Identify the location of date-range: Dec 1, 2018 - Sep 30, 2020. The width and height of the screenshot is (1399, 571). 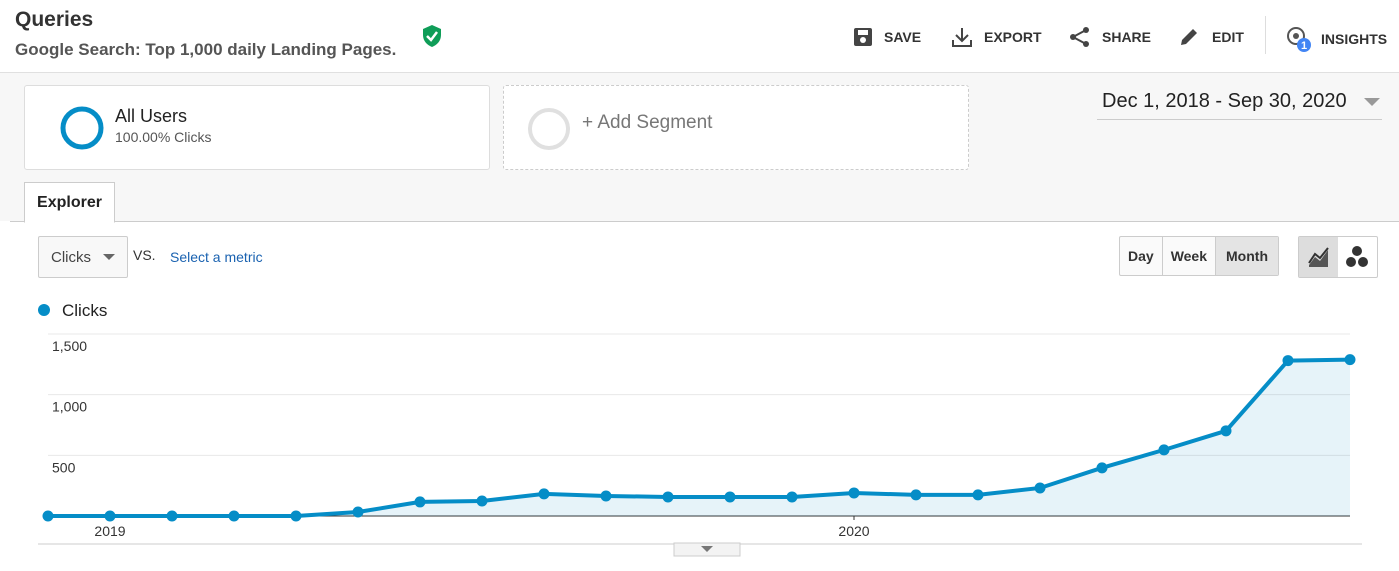
(1239, 105).